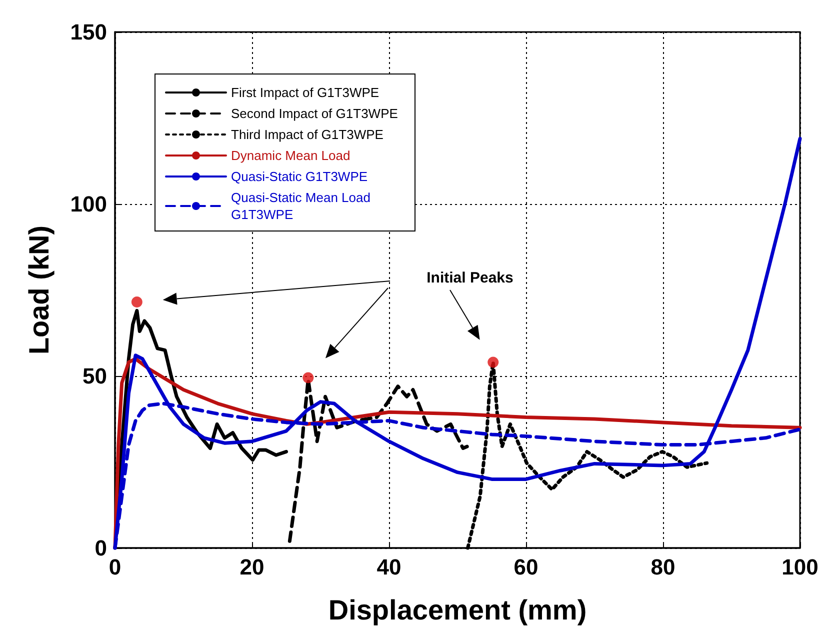 The width and height of the screenshot is (826, 639). I want to click on y-axis-title: Load (kN), so click(39, 290).